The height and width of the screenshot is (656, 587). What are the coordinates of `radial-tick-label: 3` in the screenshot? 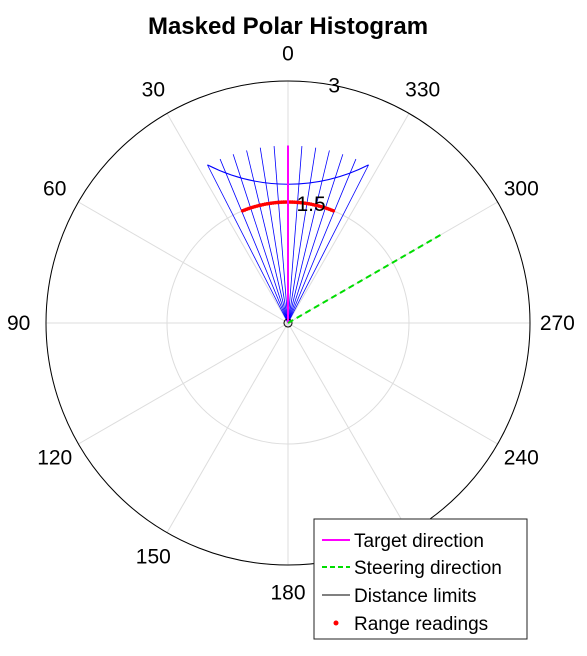 It's located at (334, 85).